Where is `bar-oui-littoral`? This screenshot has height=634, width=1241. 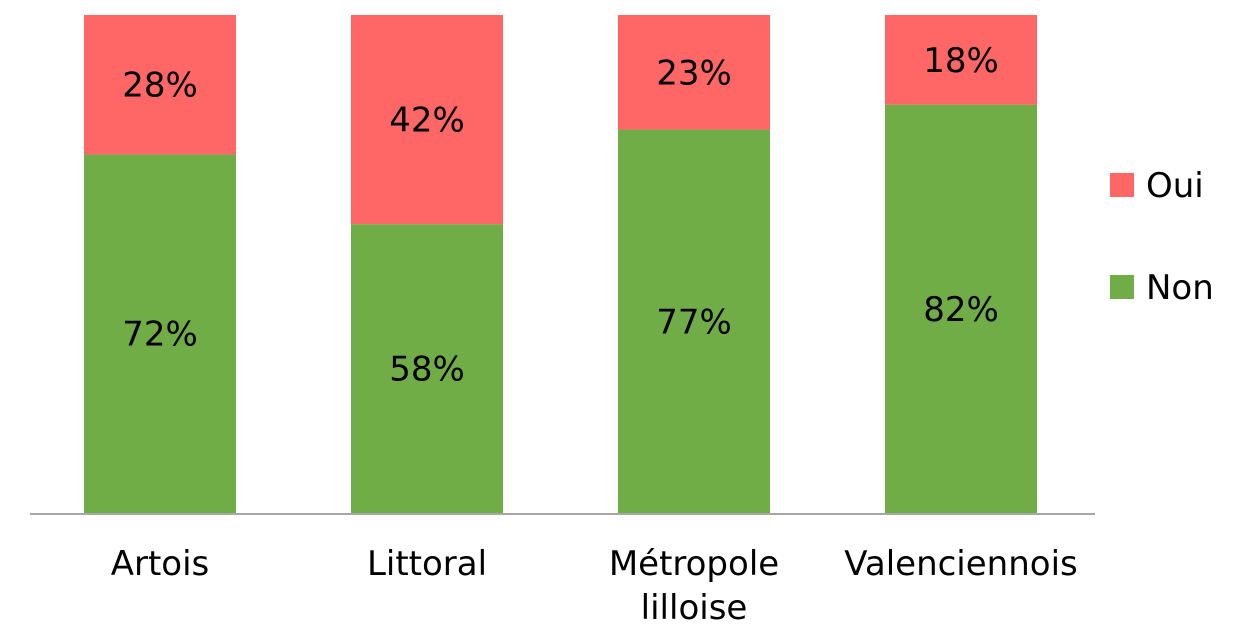 bar-oui-littoral is located at coordinates (427, 120).